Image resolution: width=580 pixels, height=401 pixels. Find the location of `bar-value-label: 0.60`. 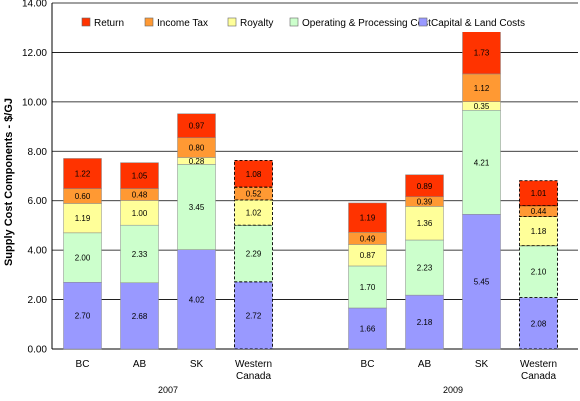

bar-value-label: 0.60 is located at coordinates (83, 196).